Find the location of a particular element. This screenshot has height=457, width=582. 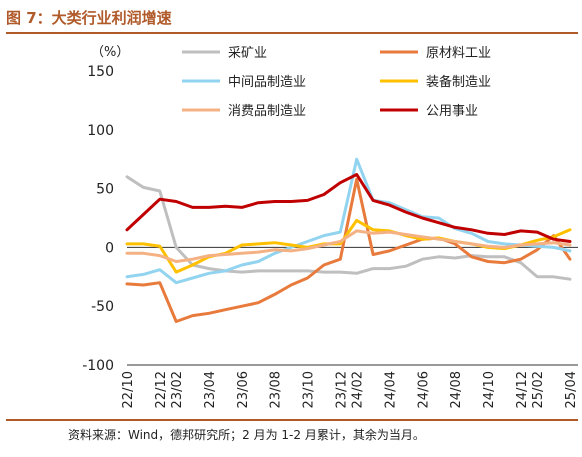

legend-label: 原材料工业 is located at coordinates (458, 53).